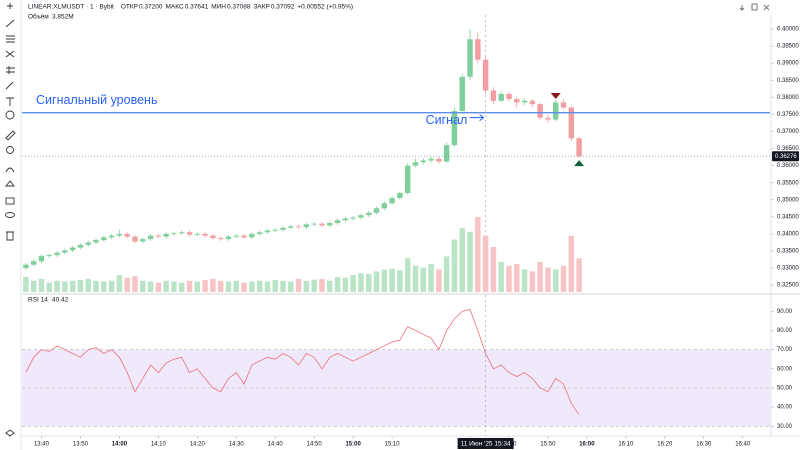 The height and width of the screenshot is (450, 800). I want to click on toolbar, so click(13, 225).